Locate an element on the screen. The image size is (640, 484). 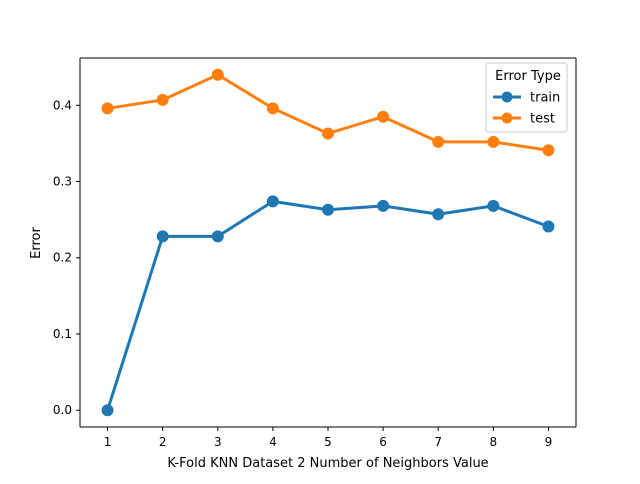
y-axis-label: Error is located at coordinates (36, 243).